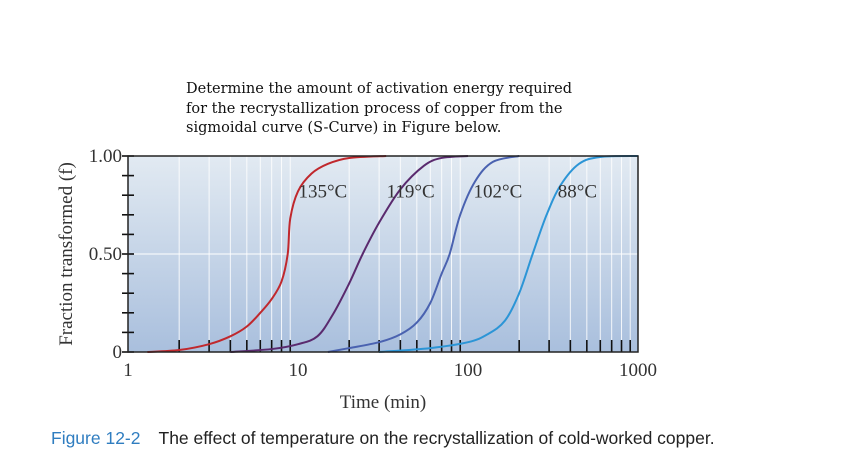 This screenshot has height=470, width=848. Describe the element at coordinates (383, 402) in the screenshot. I see `x-axis-label: Time (min)` at that location.